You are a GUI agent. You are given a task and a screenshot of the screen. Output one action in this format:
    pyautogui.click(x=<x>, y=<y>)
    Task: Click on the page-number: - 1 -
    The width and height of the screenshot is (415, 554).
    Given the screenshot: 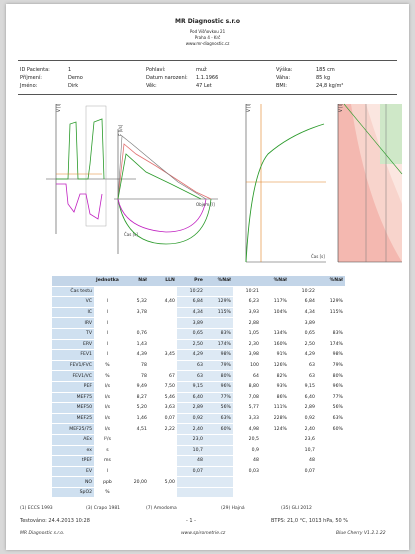 What is the action you would take?
    pyautogui.click(x=191, y=521)
    